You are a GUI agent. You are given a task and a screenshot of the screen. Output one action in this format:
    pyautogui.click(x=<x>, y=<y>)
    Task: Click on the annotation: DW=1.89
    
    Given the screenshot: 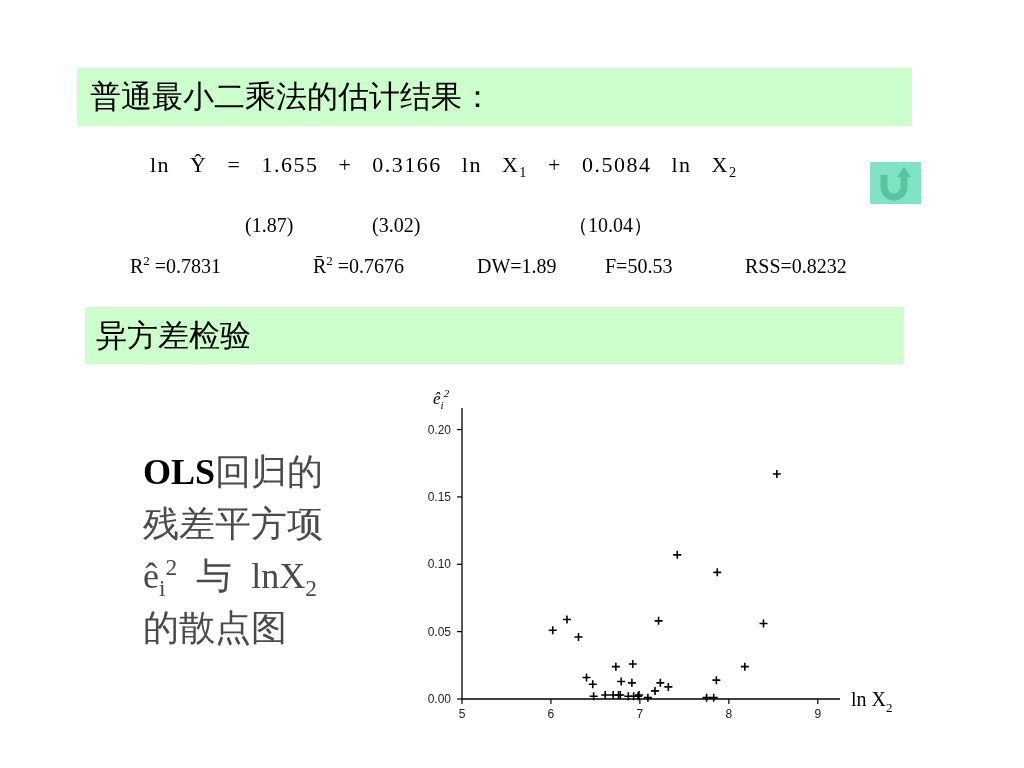 What is the action you would take?
    pyautogui.click(x=517, y=266)
    